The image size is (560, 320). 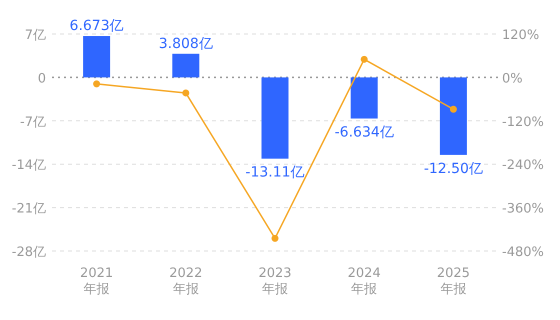 What do you see at coordinates (364, 132) in the screenshot?
I see `data-label: -6.634亿` at bounding box center [364, 132].